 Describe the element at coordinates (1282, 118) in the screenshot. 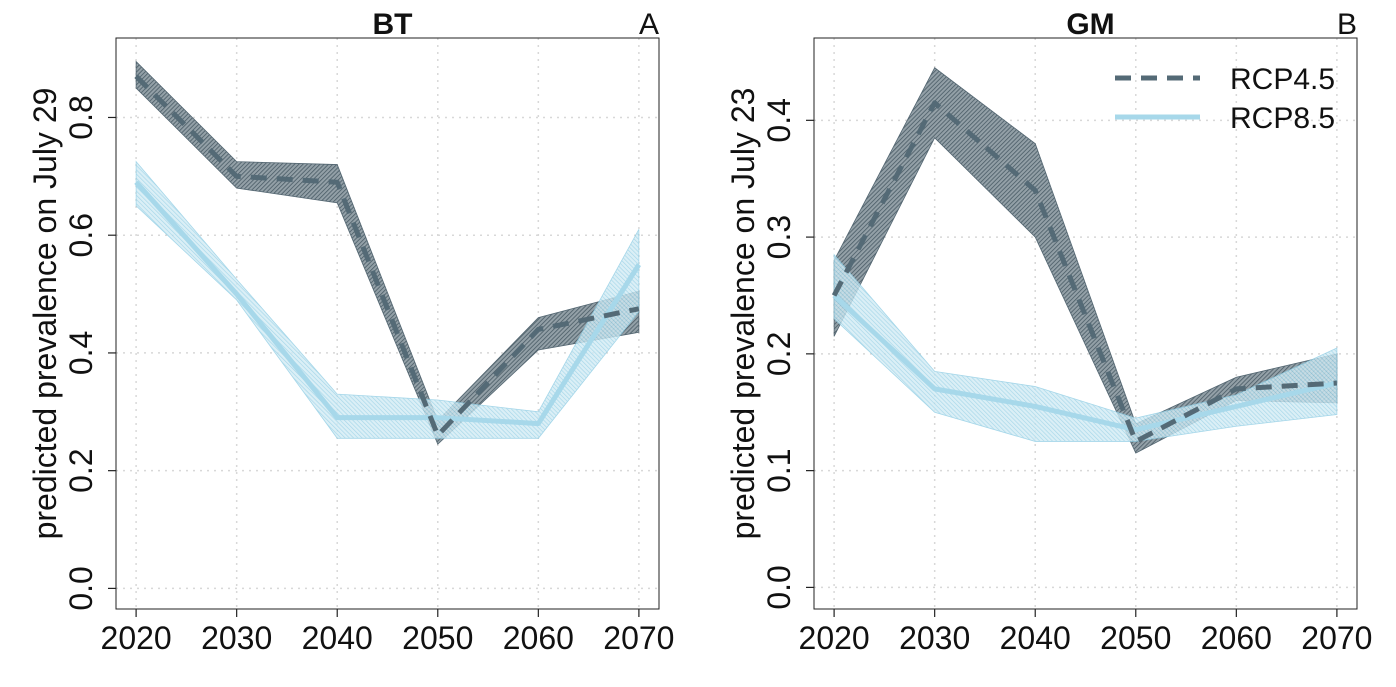

I see `legend-label-rcp85: RCP8.5` at that location.